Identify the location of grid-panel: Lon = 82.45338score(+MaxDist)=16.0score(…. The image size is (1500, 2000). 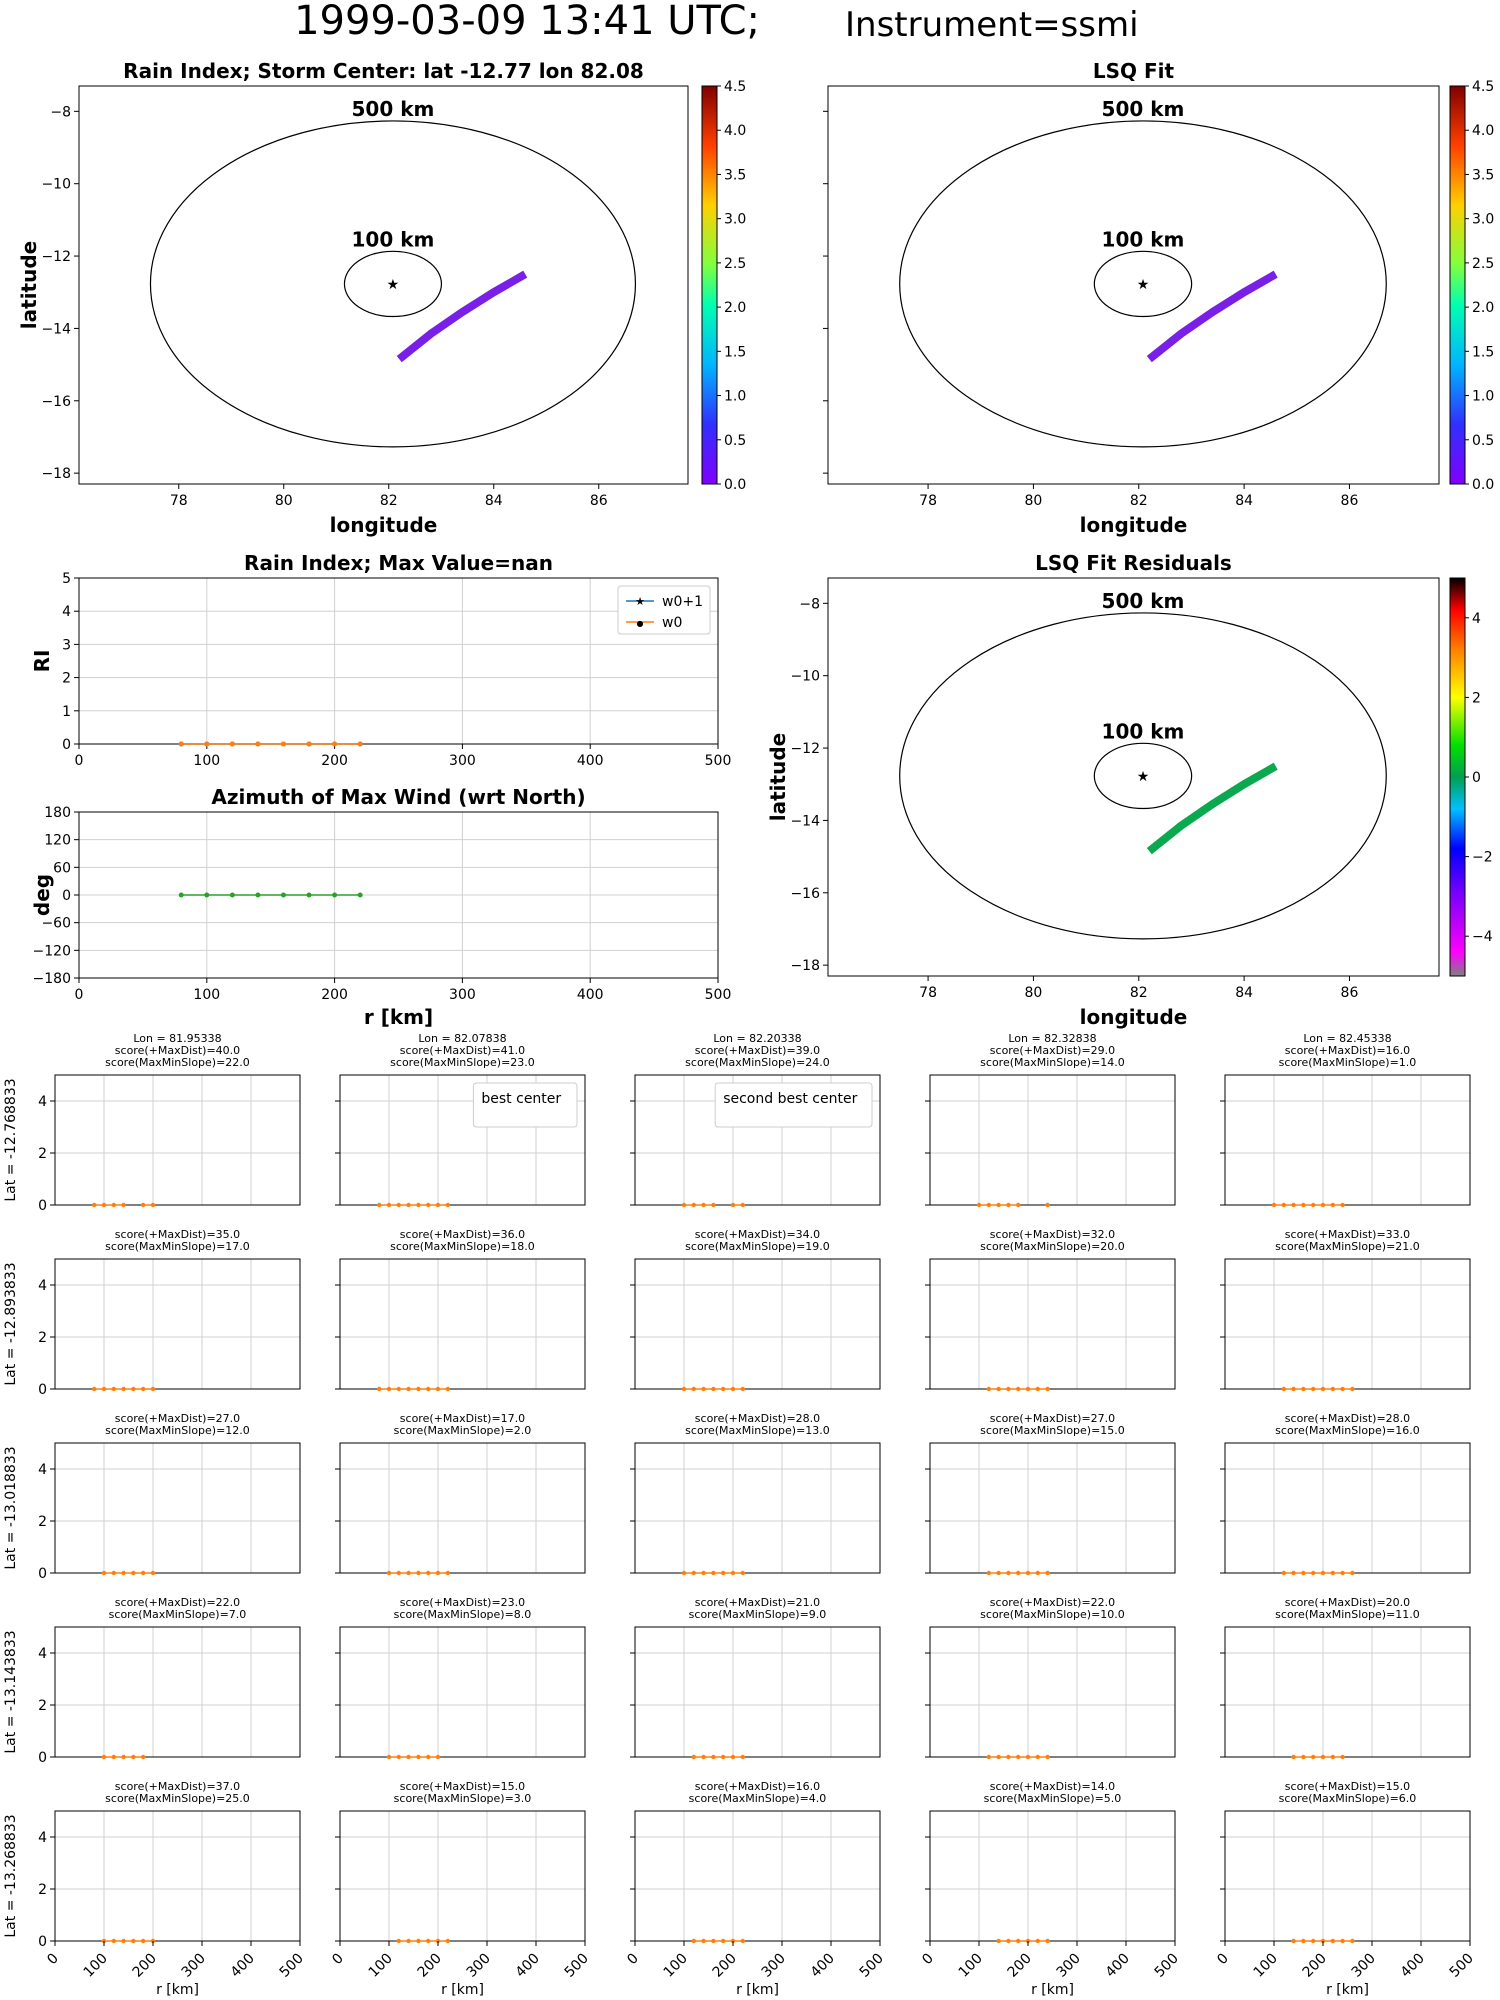
(1345, 1120).